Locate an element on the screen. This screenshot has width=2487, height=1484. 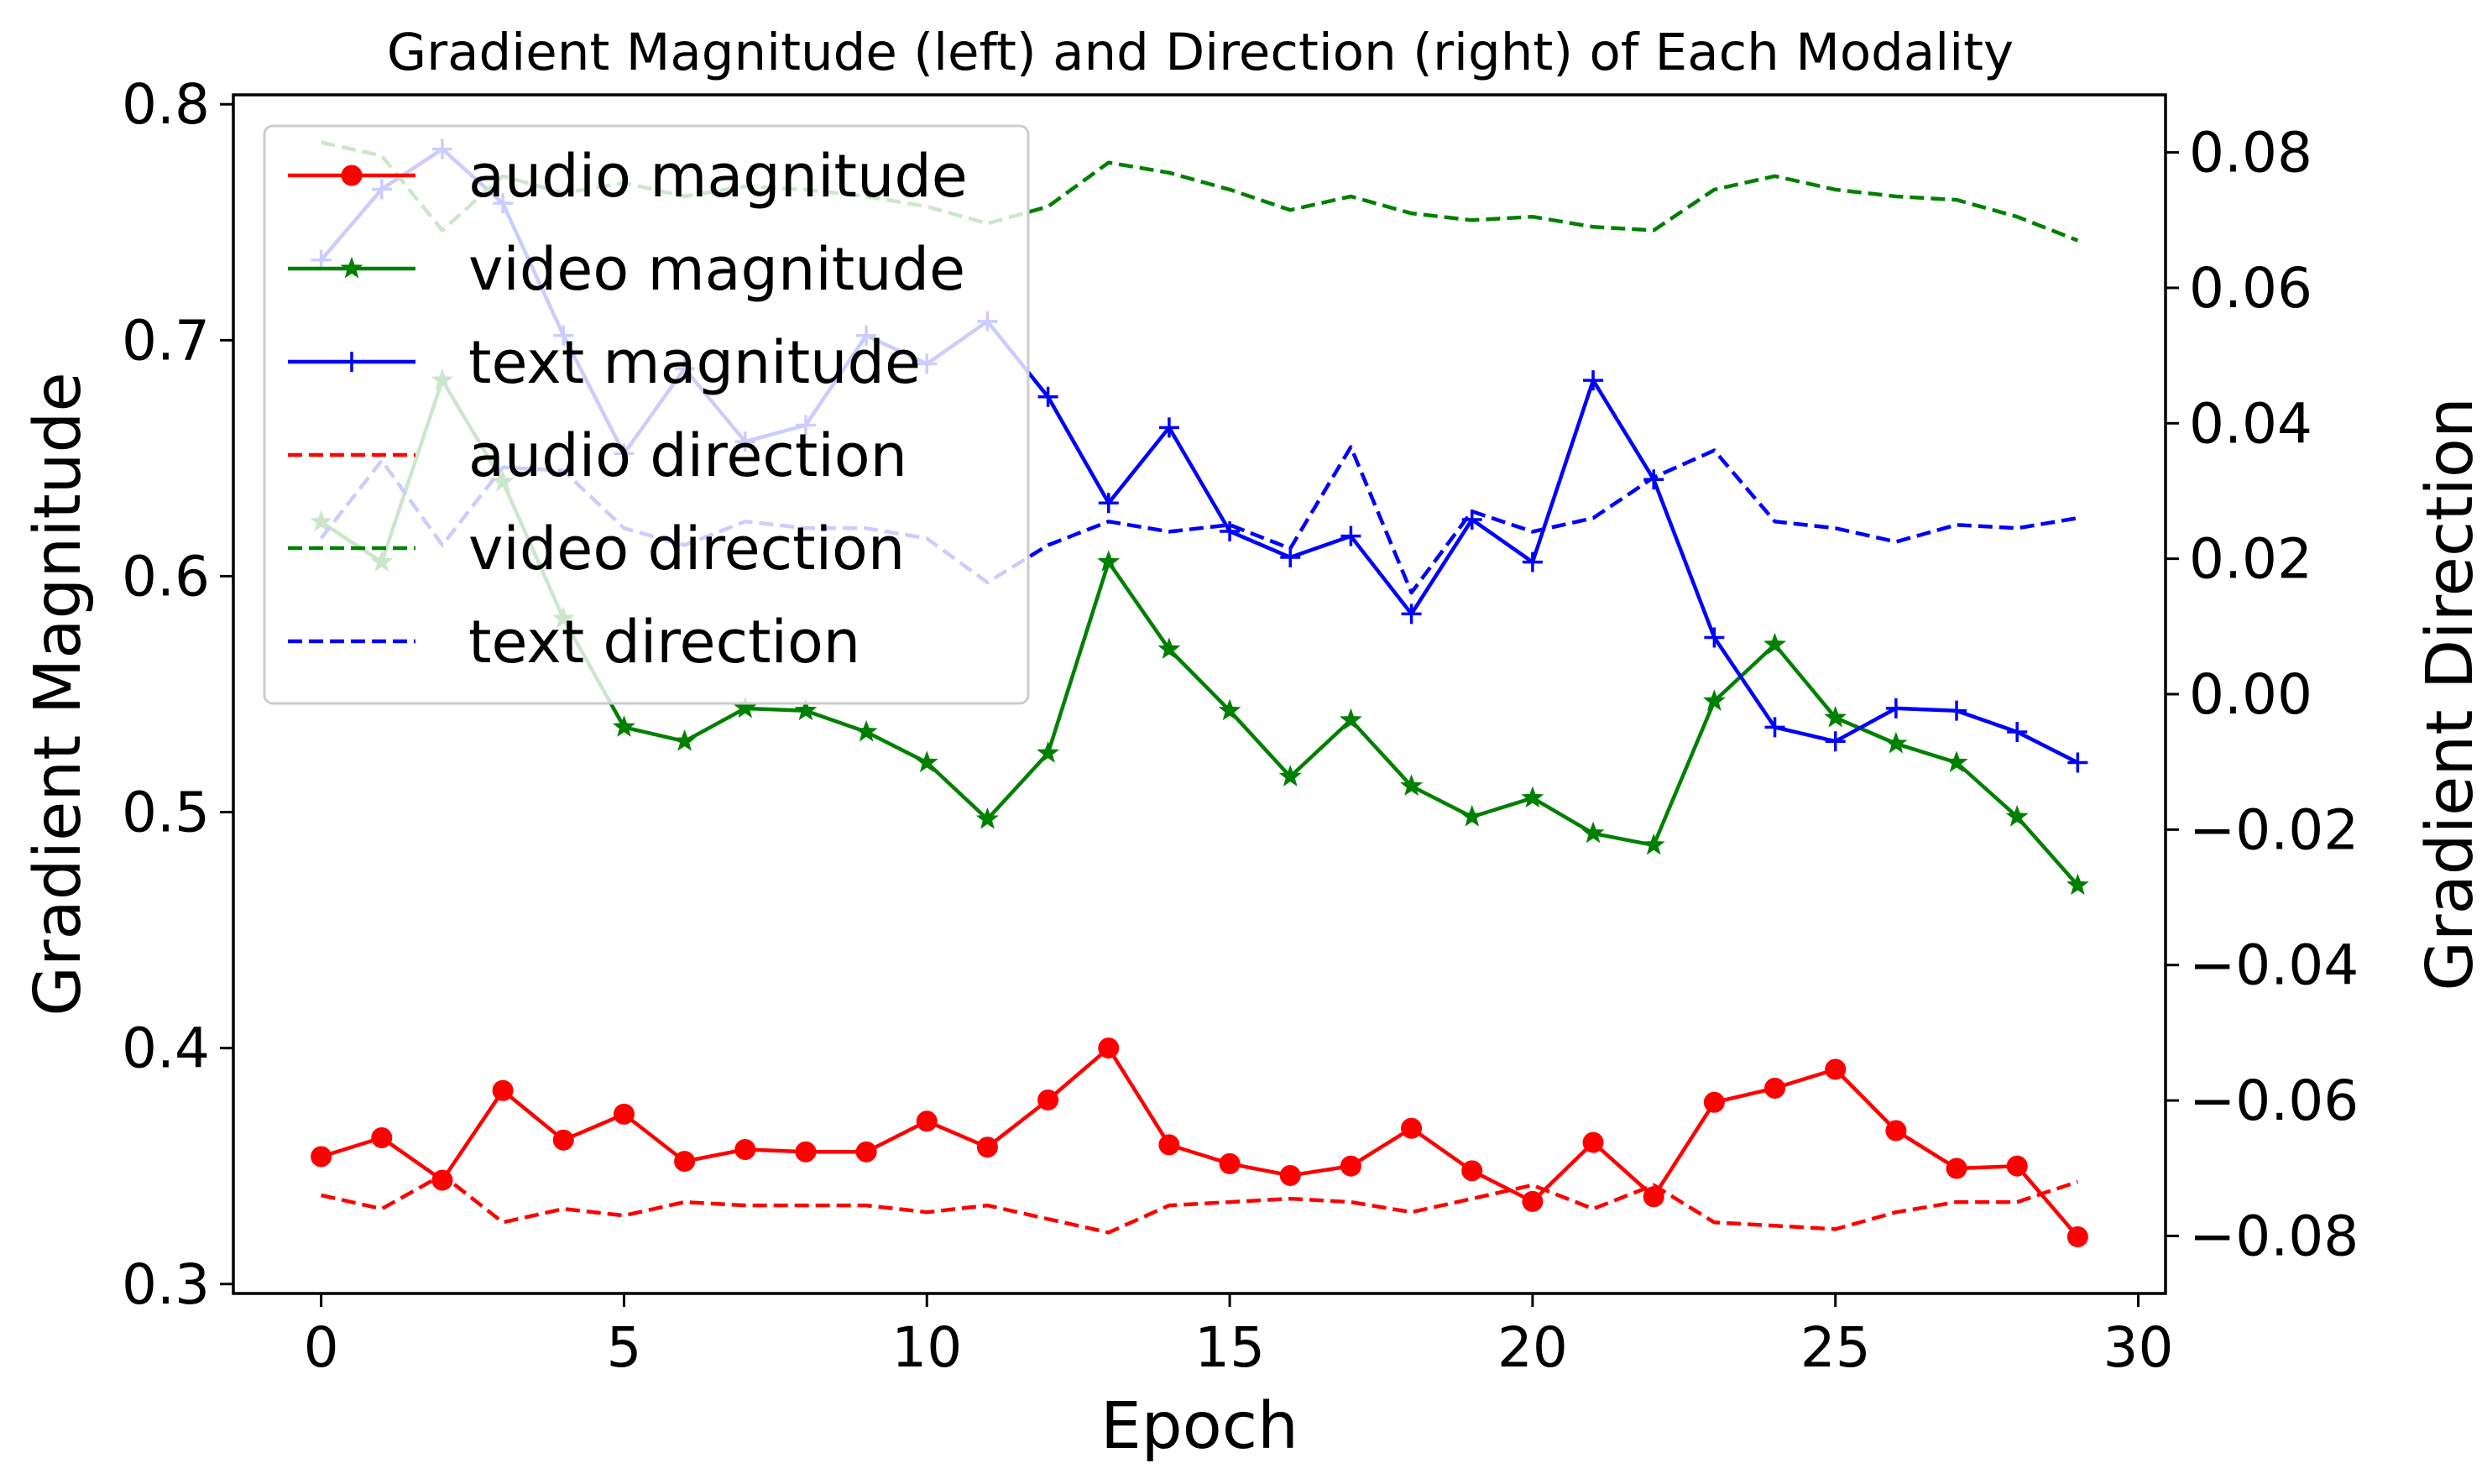
legend-box is located at coordinates (646, 414).